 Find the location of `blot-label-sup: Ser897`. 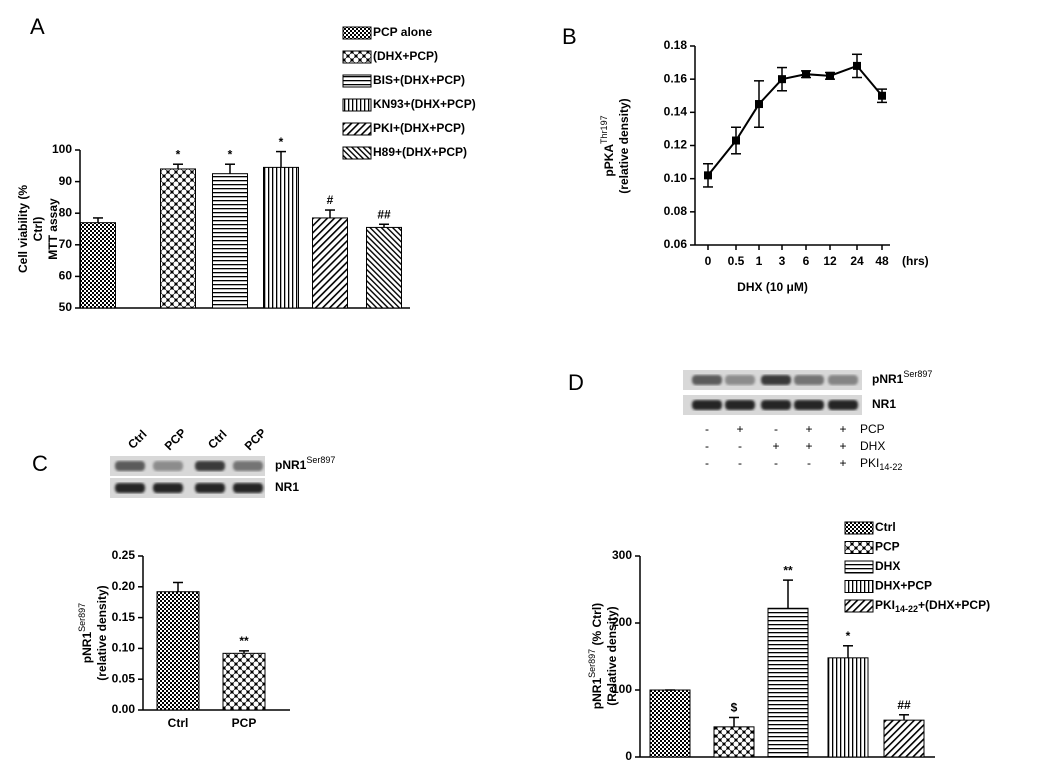

blot-label-sup: Ser897 is located at coordinates (320, 460).